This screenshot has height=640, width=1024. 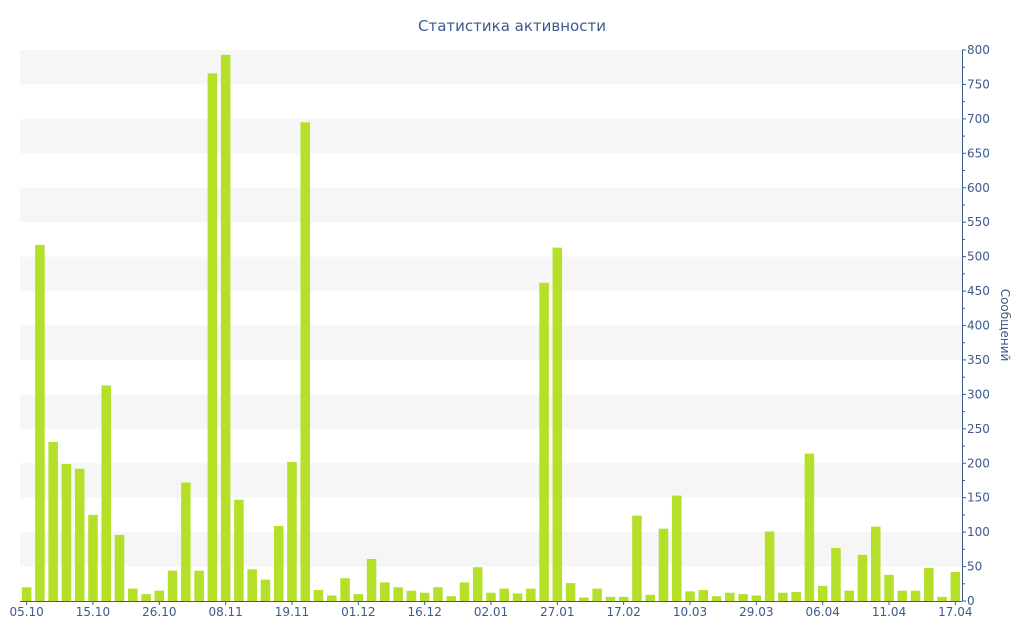 What do you see at coordinates (26, 612) in the screenshot?
I see `x-tick-label: 05.10` at bounding box center [26, 612].